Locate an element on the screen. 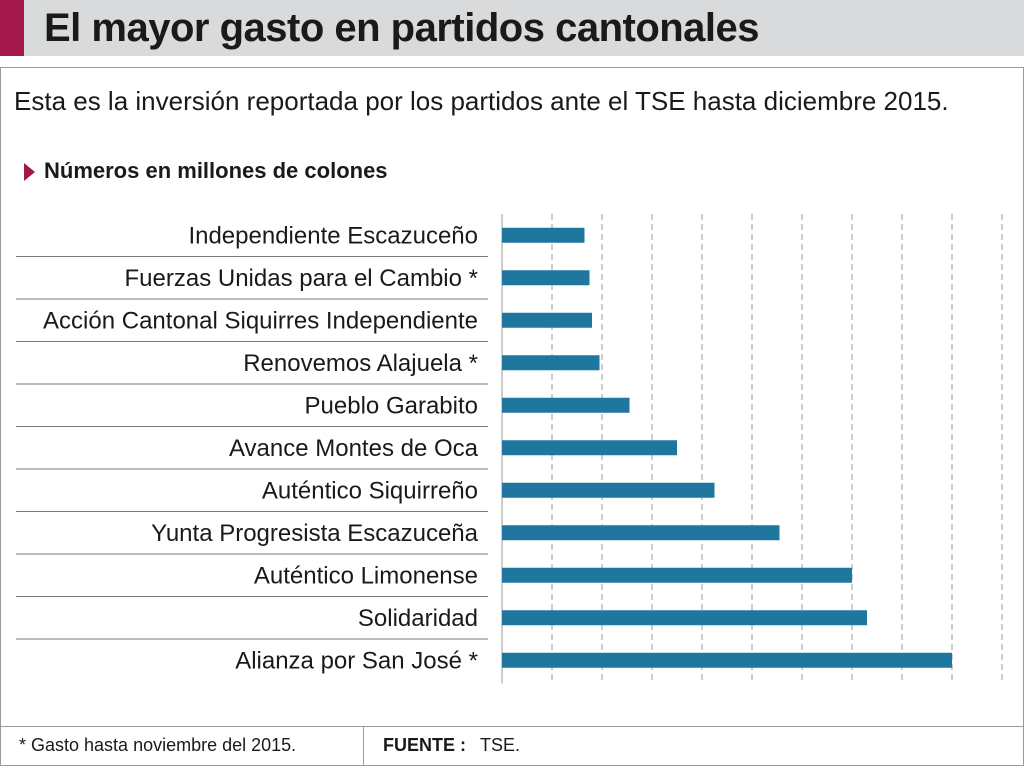 The width and height of the screenshot is (1024, 766). category-label: Auténtico Siquirreño is located at coordinates (370, 490).